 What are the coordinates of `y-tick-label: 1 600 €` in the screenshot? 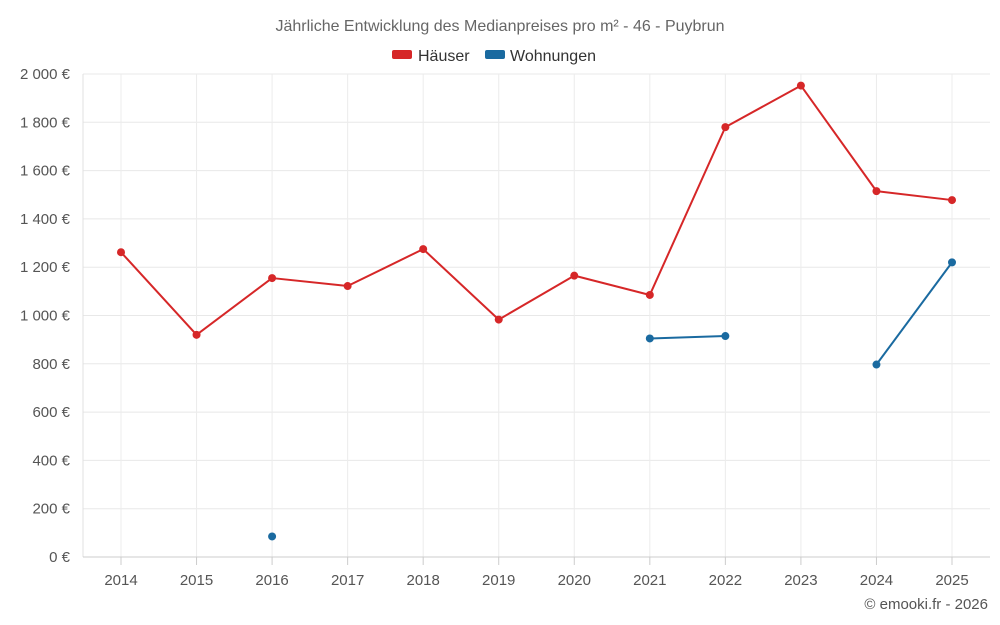 It's located at (45, 171).